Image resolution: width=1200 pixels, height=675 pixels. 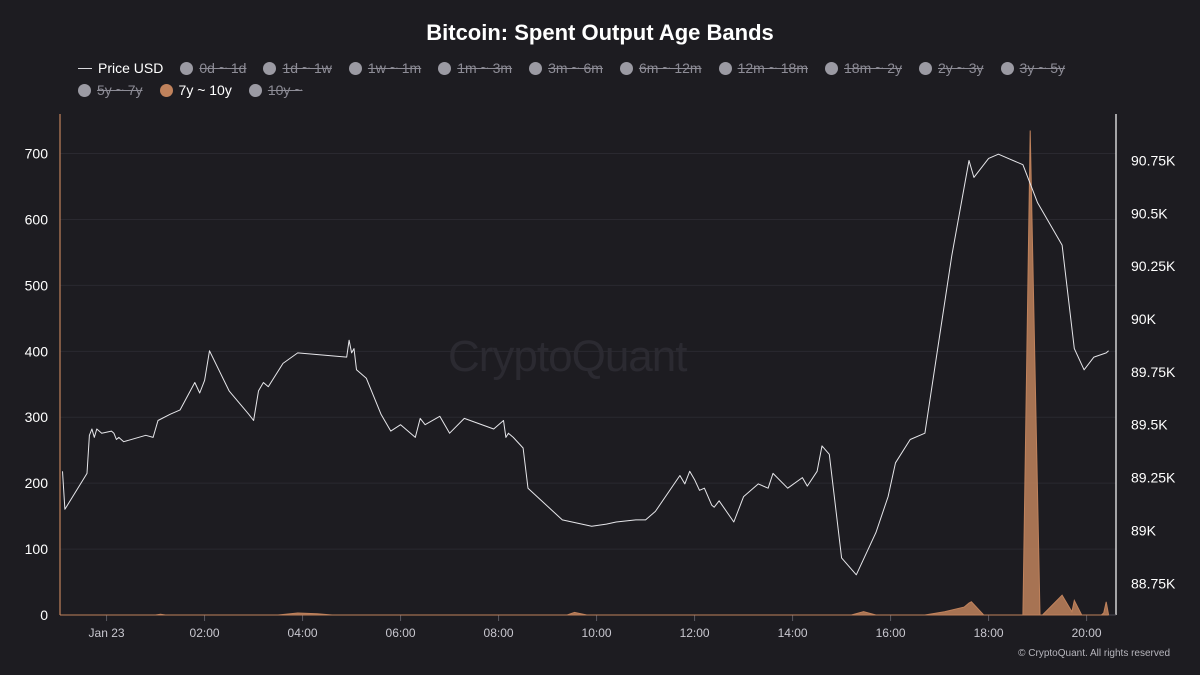 What do you see at coordinates (44, 615) in the screenshot?
I see `y-left-tick-label: 0` at bounding box center [44, 615].